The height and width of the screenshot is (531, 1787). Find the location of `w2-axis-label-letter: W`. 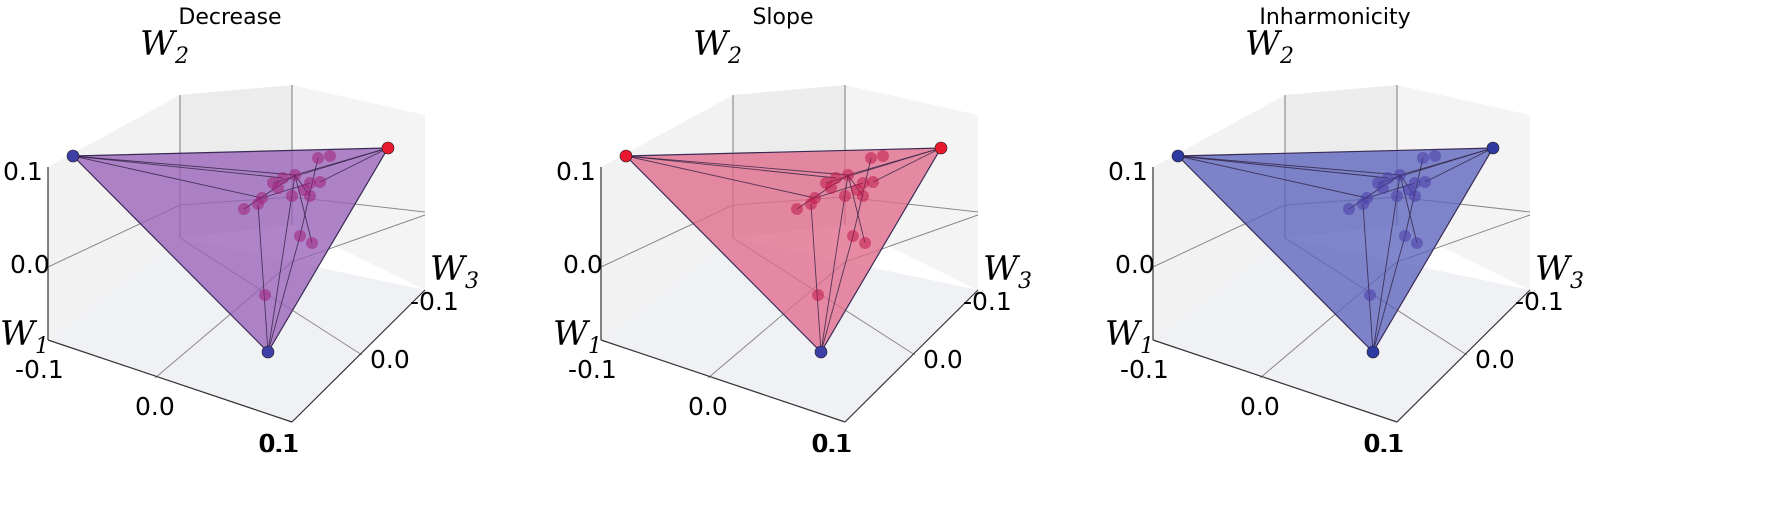

w2-axis-label-letter: W is located at coordinates (1264, 44).